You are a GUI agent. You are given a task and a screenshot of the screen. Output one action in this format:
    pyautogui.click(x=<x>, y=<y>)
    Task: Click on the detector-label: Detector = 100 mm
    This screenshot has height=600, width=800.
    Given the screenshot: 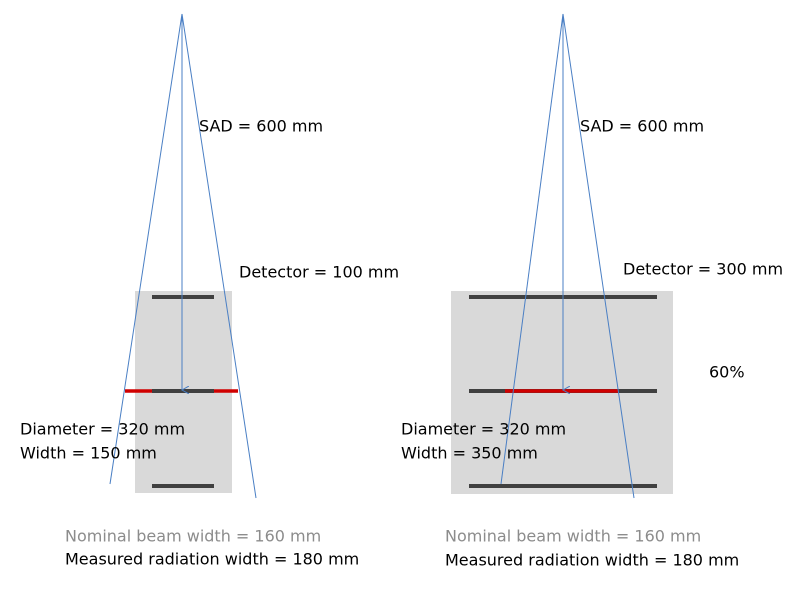 What is the action you would take?
    pyautogui.click(x=319, y=272)
    